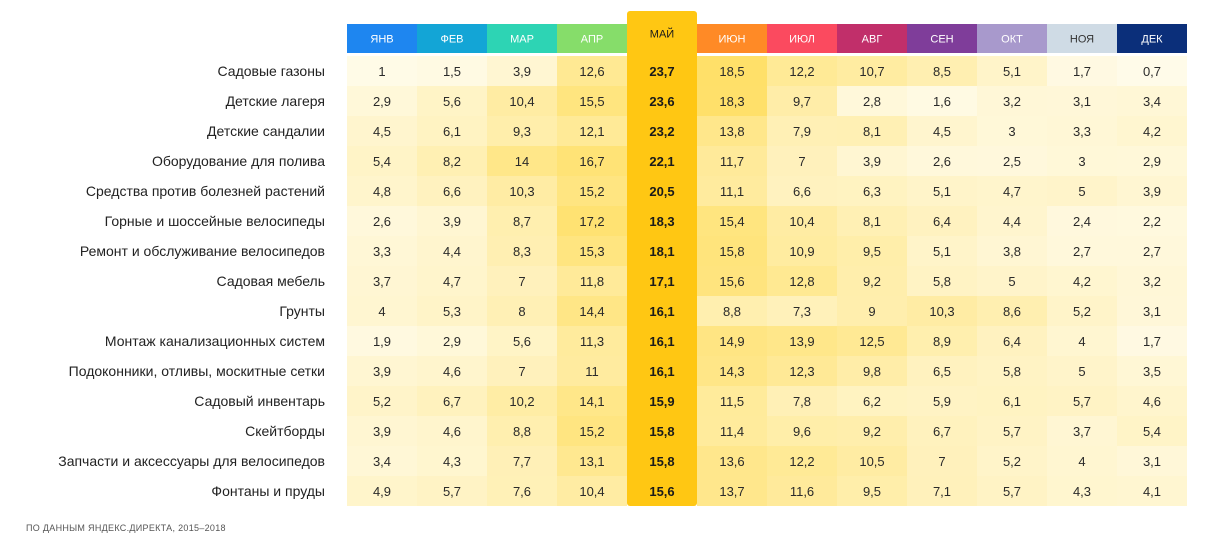  Describe the element at coordinates (522, 491) in the screenshot. I see `cell-value-15-3: 7,6` at that location.